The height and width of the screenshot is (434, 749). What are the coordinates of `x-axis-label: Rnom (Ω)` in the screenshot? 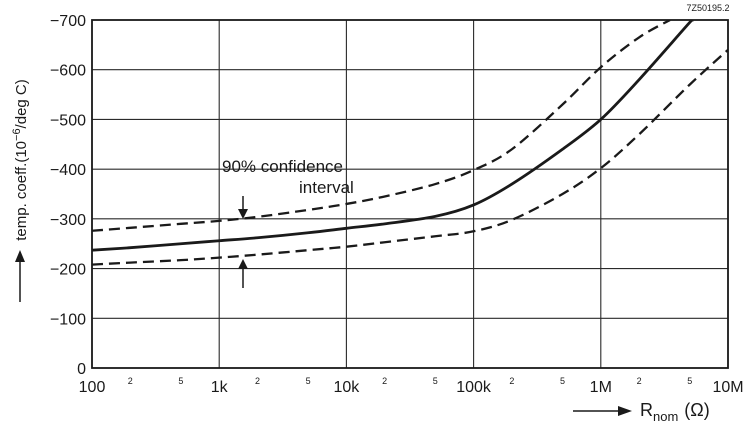 It's located at (675, 412).